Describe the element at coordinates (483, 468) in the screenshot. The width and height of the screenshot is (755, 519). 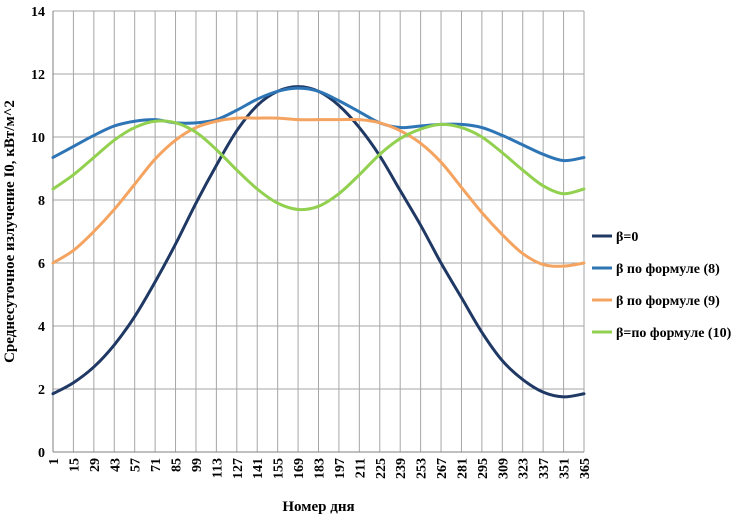
I see `x-tick-label: 295` at that location.